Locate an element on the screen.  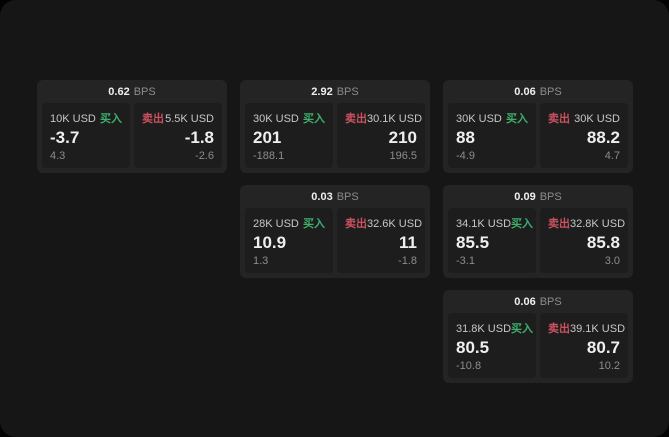
buy-tile: 30K USD 买入 201 -188.1 is located at coordinates (289, 135).